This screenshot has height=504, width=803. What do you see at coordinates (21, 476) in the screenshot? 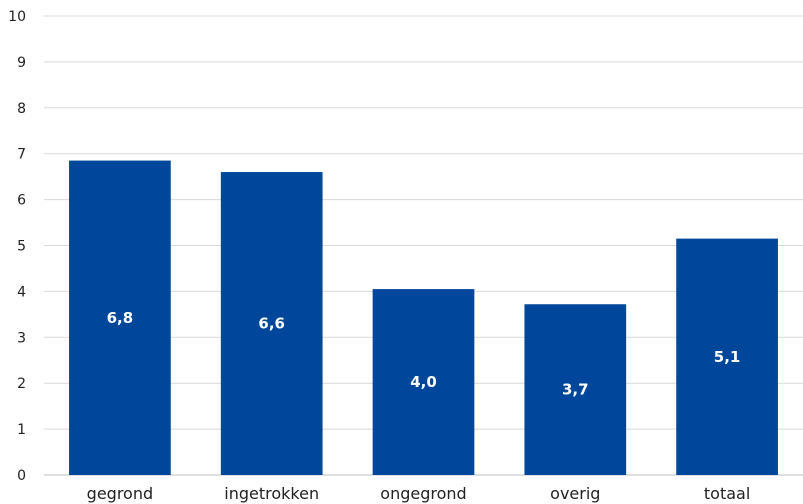
I see `y-tick-label: 0` at bounding box center [21, 476].